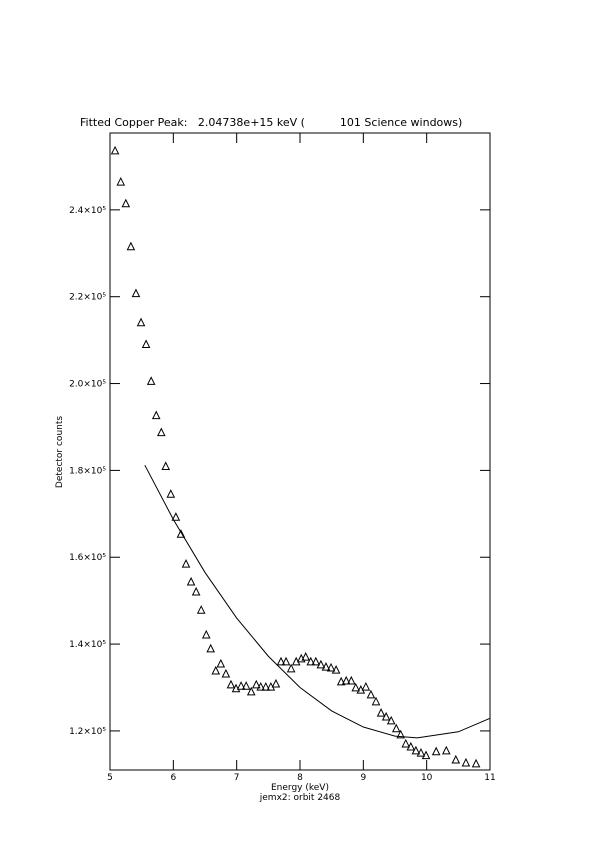 This screenshot has height=842, width=595. I want to click on y-tick-label: 2.4×10⁵, so click(87, 211).